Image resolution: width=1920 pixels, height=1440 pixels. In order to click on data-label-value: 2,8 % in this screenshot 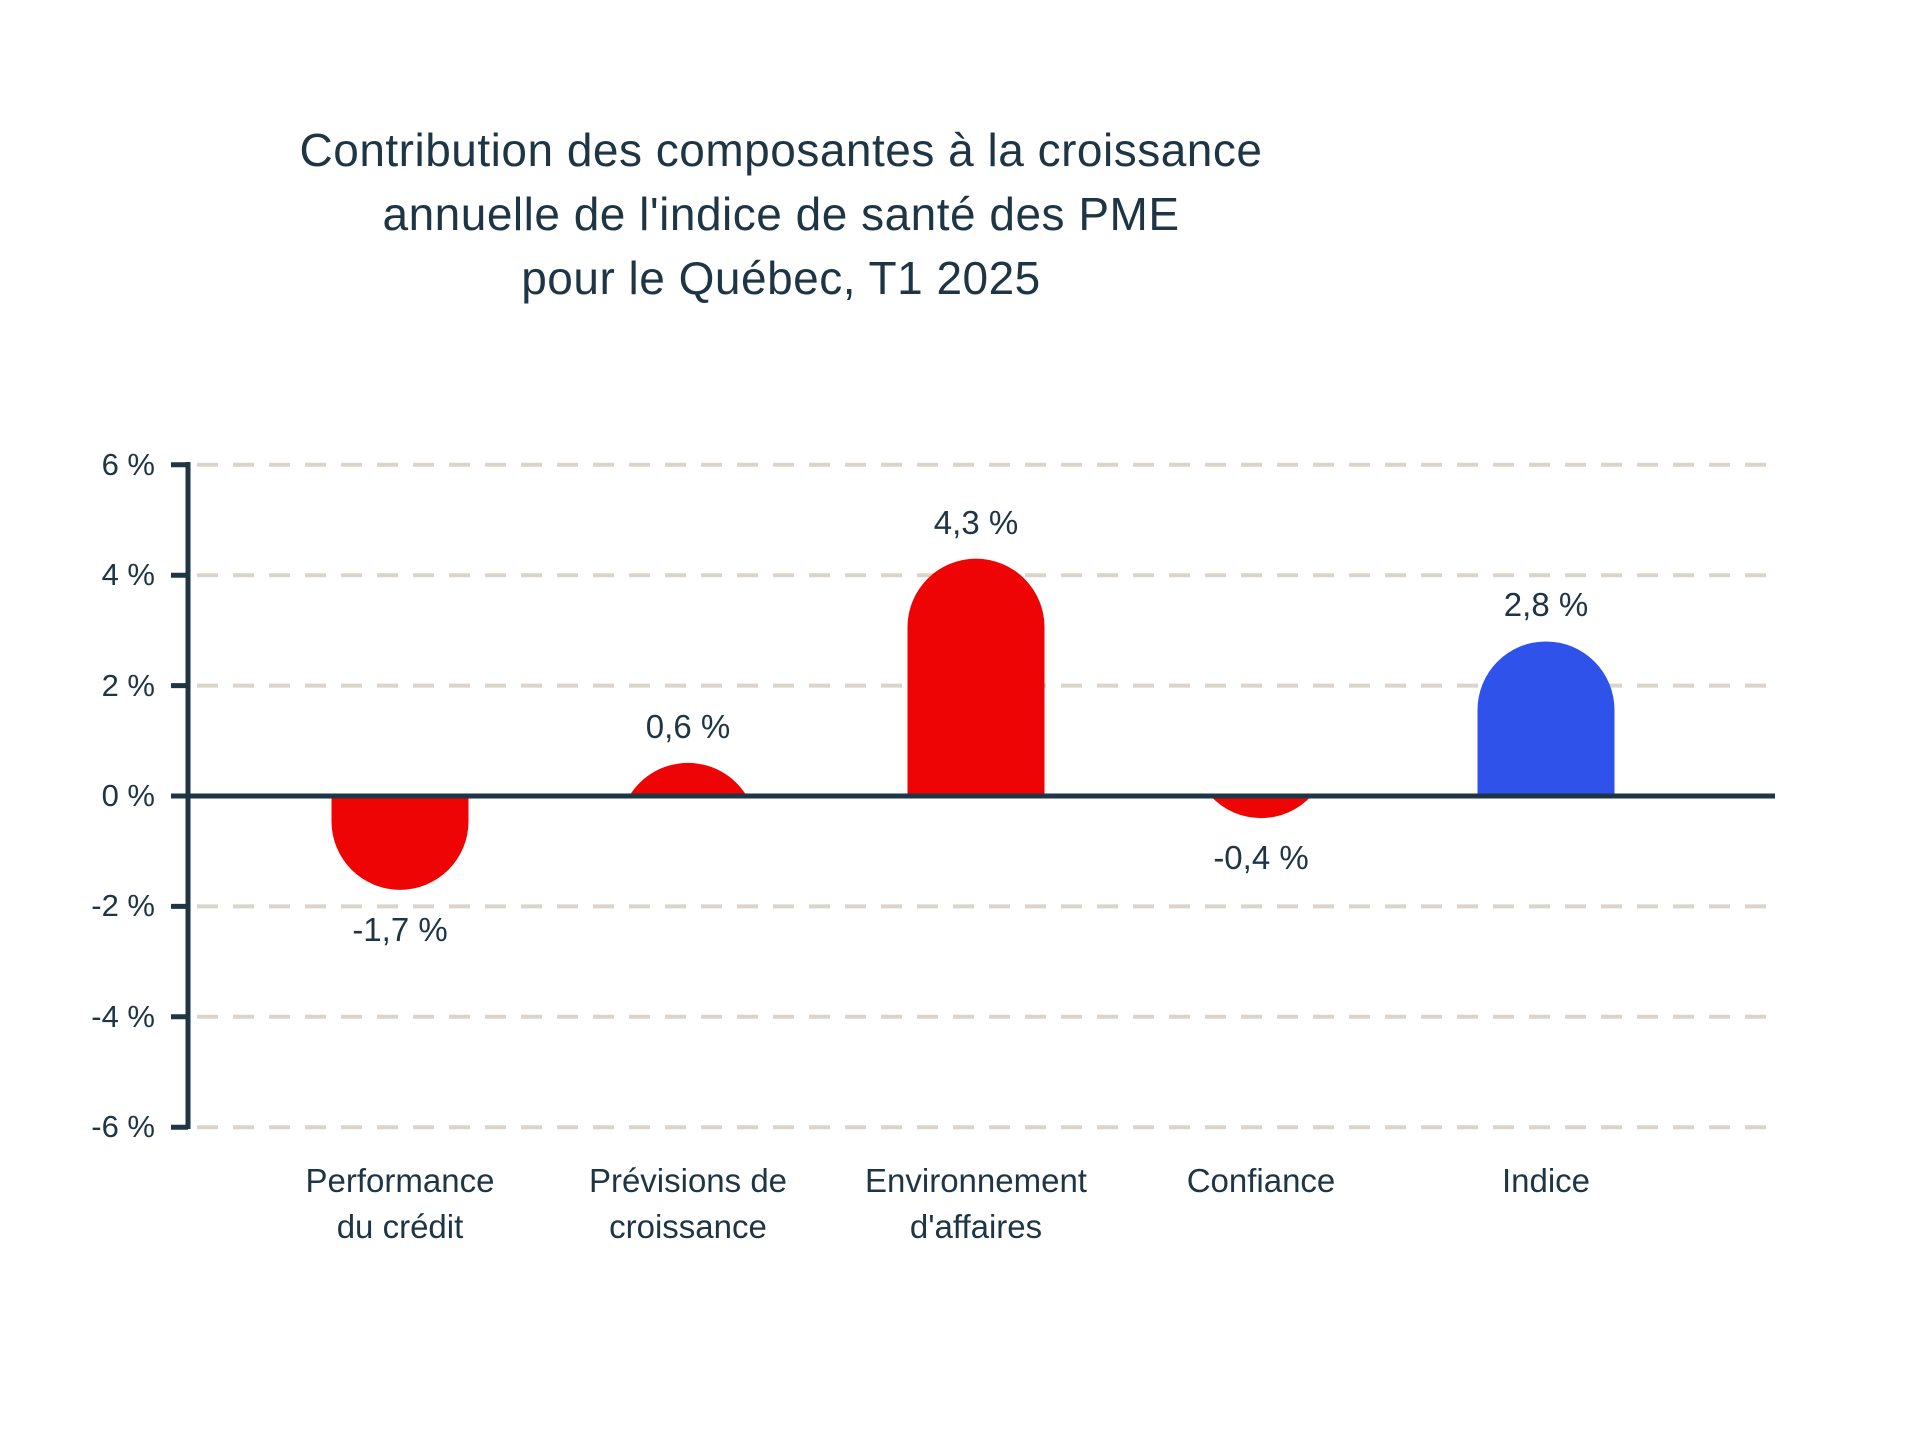, I will do `click(1546, 605)`.